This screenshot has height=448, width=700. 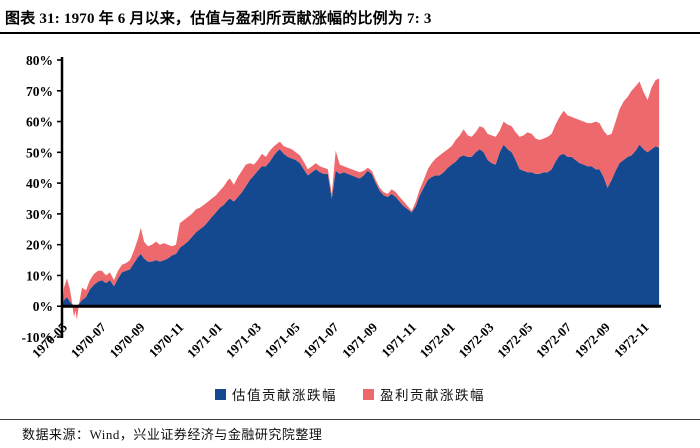 What do you see at coordinates (172, 434) in the screenshot?
I see `data-source-note: 数据来源：Wind，兴业证券经济与金融研究院整理` at bounding box center [172, 434].